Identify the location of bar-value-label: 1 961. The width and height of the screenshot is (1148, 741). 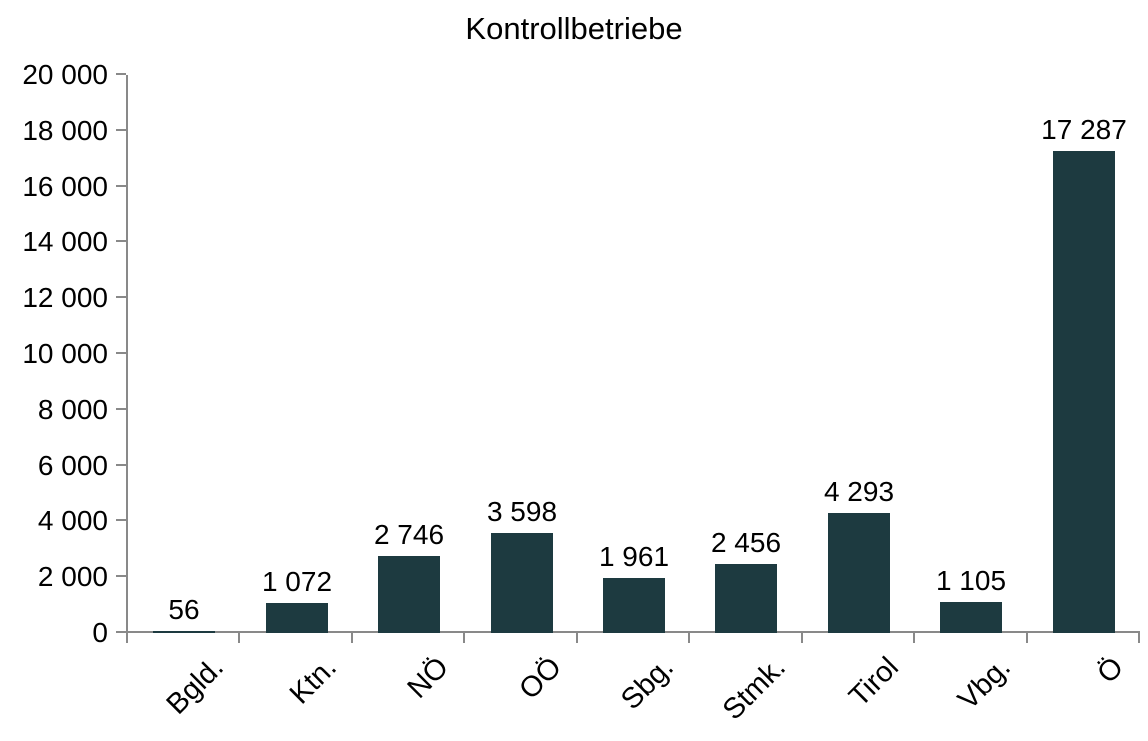
(634, 556).